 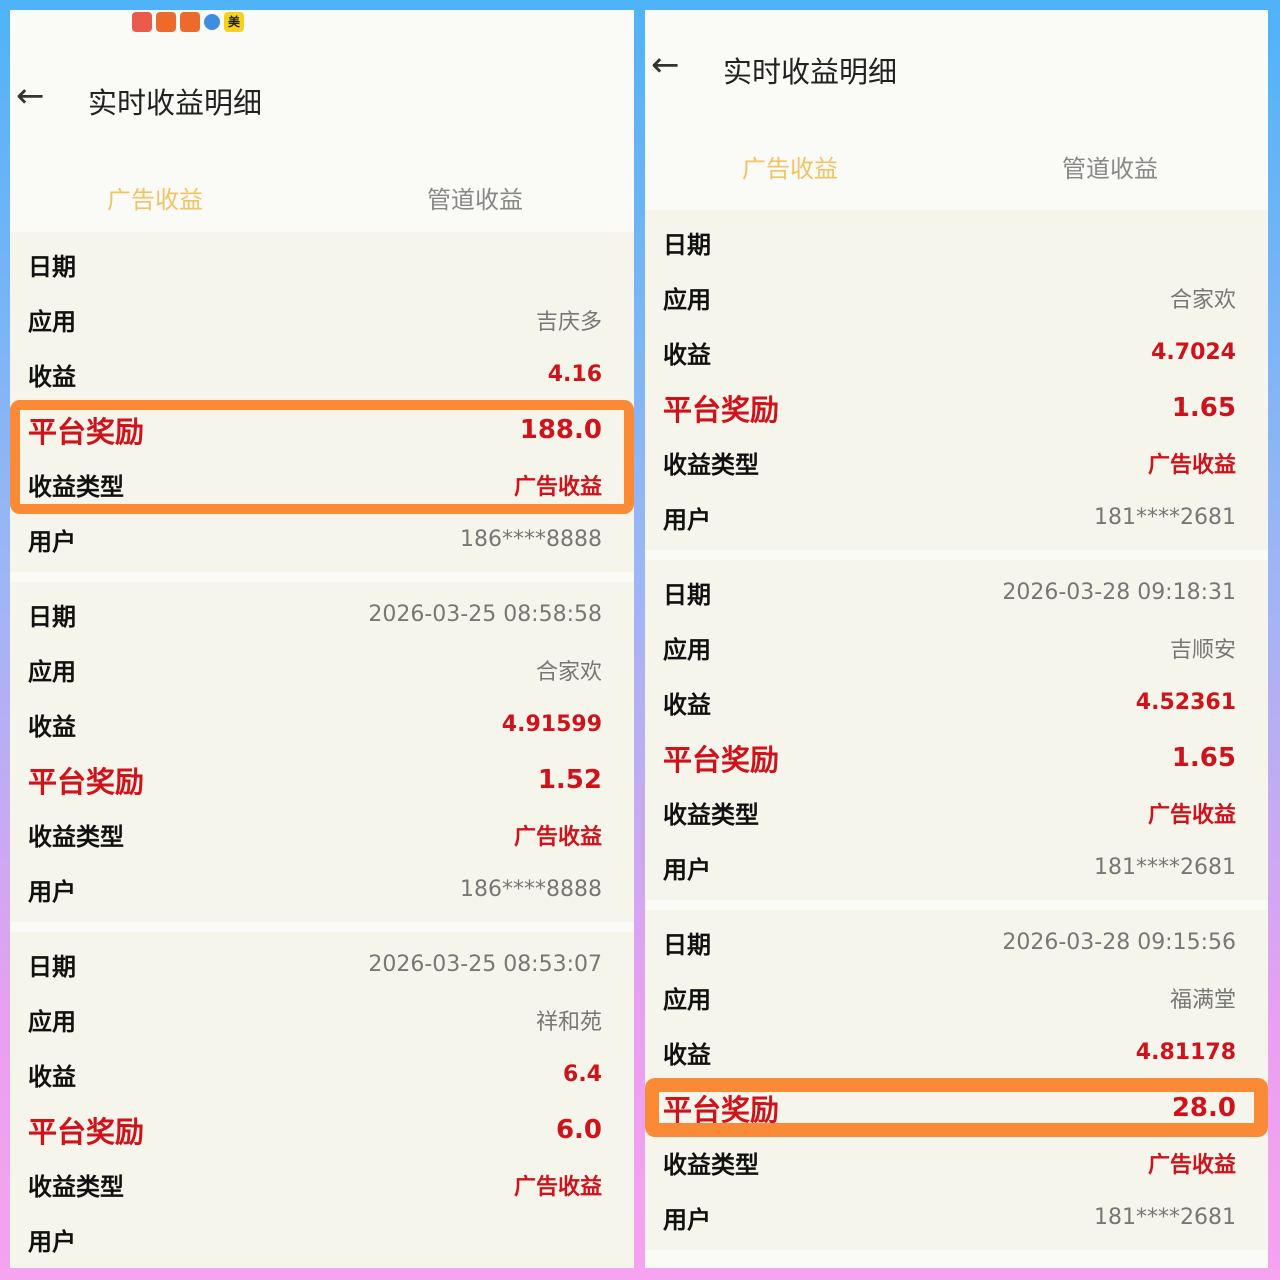 What do you see at coordinates (322, 1129) in the screenshot?
I see `row-platform-reward: 平台奖励 6.0` at bounding box center [322, 1129].